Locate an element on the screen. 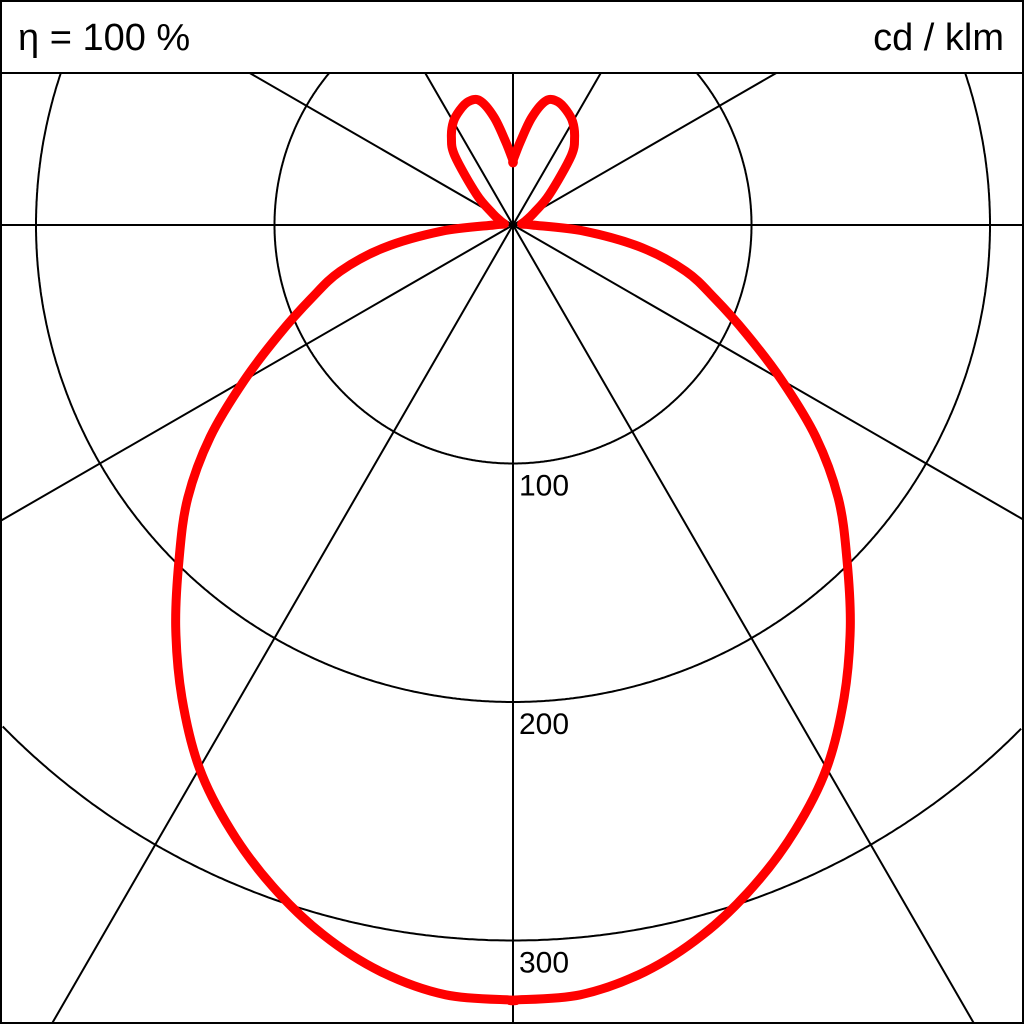 This screenshot has height=1024, width=1024. unit-label: cd / klm is located at coordinates (938, 38).